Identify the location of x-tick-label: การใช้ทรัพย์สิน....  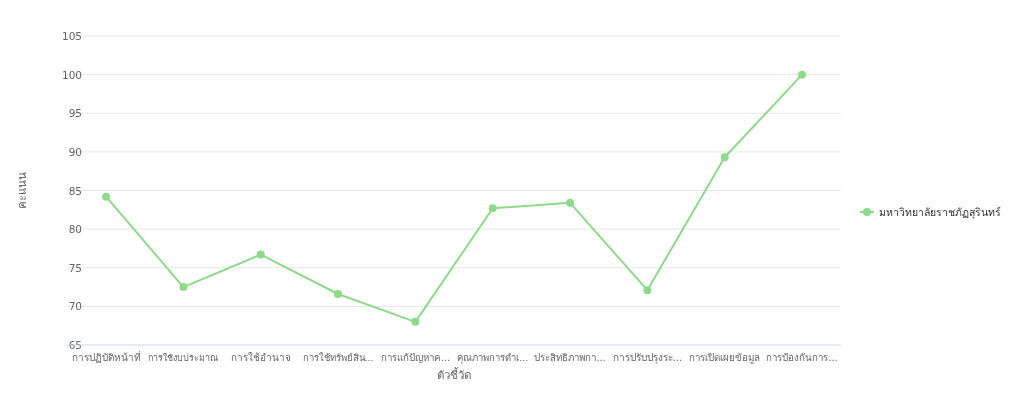
(338, 357).